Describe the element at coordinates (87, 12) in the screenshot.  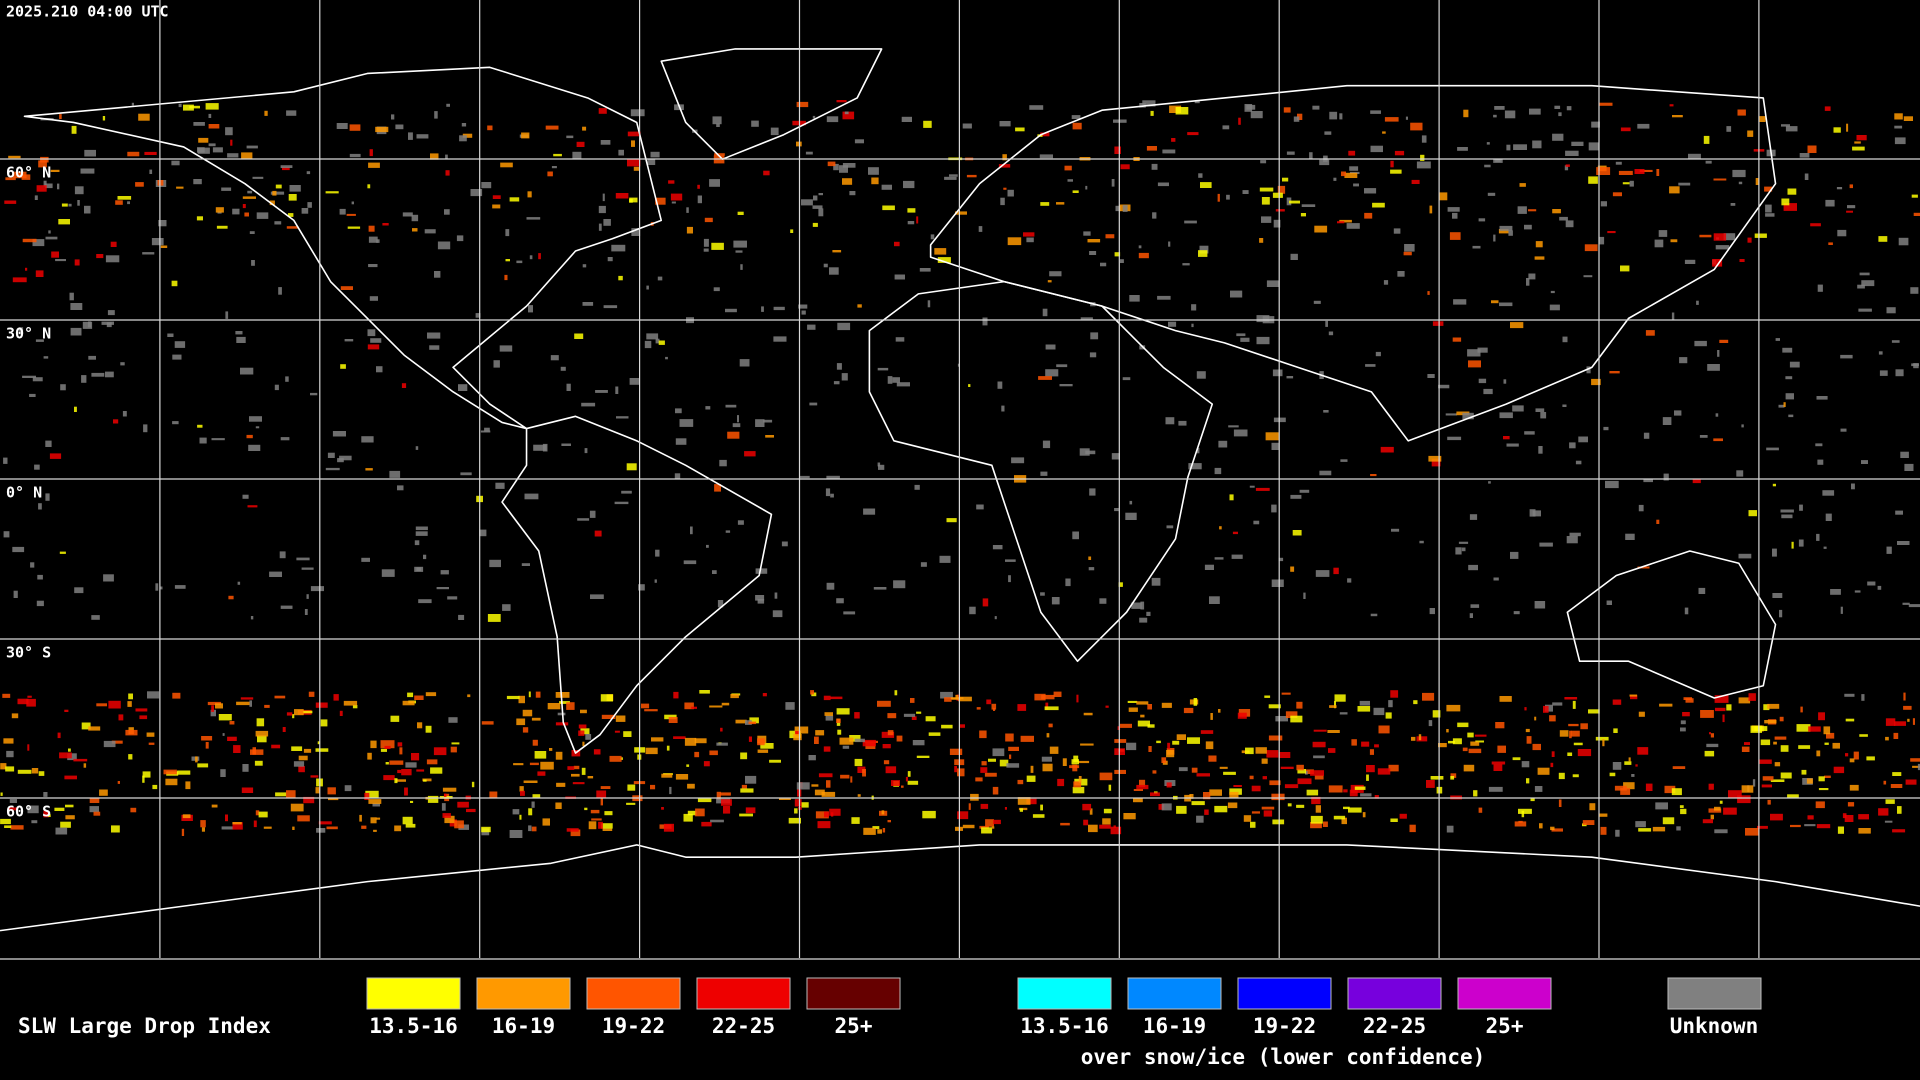
I see `timestamp: 2025.210 04:00 UTC` at that location.